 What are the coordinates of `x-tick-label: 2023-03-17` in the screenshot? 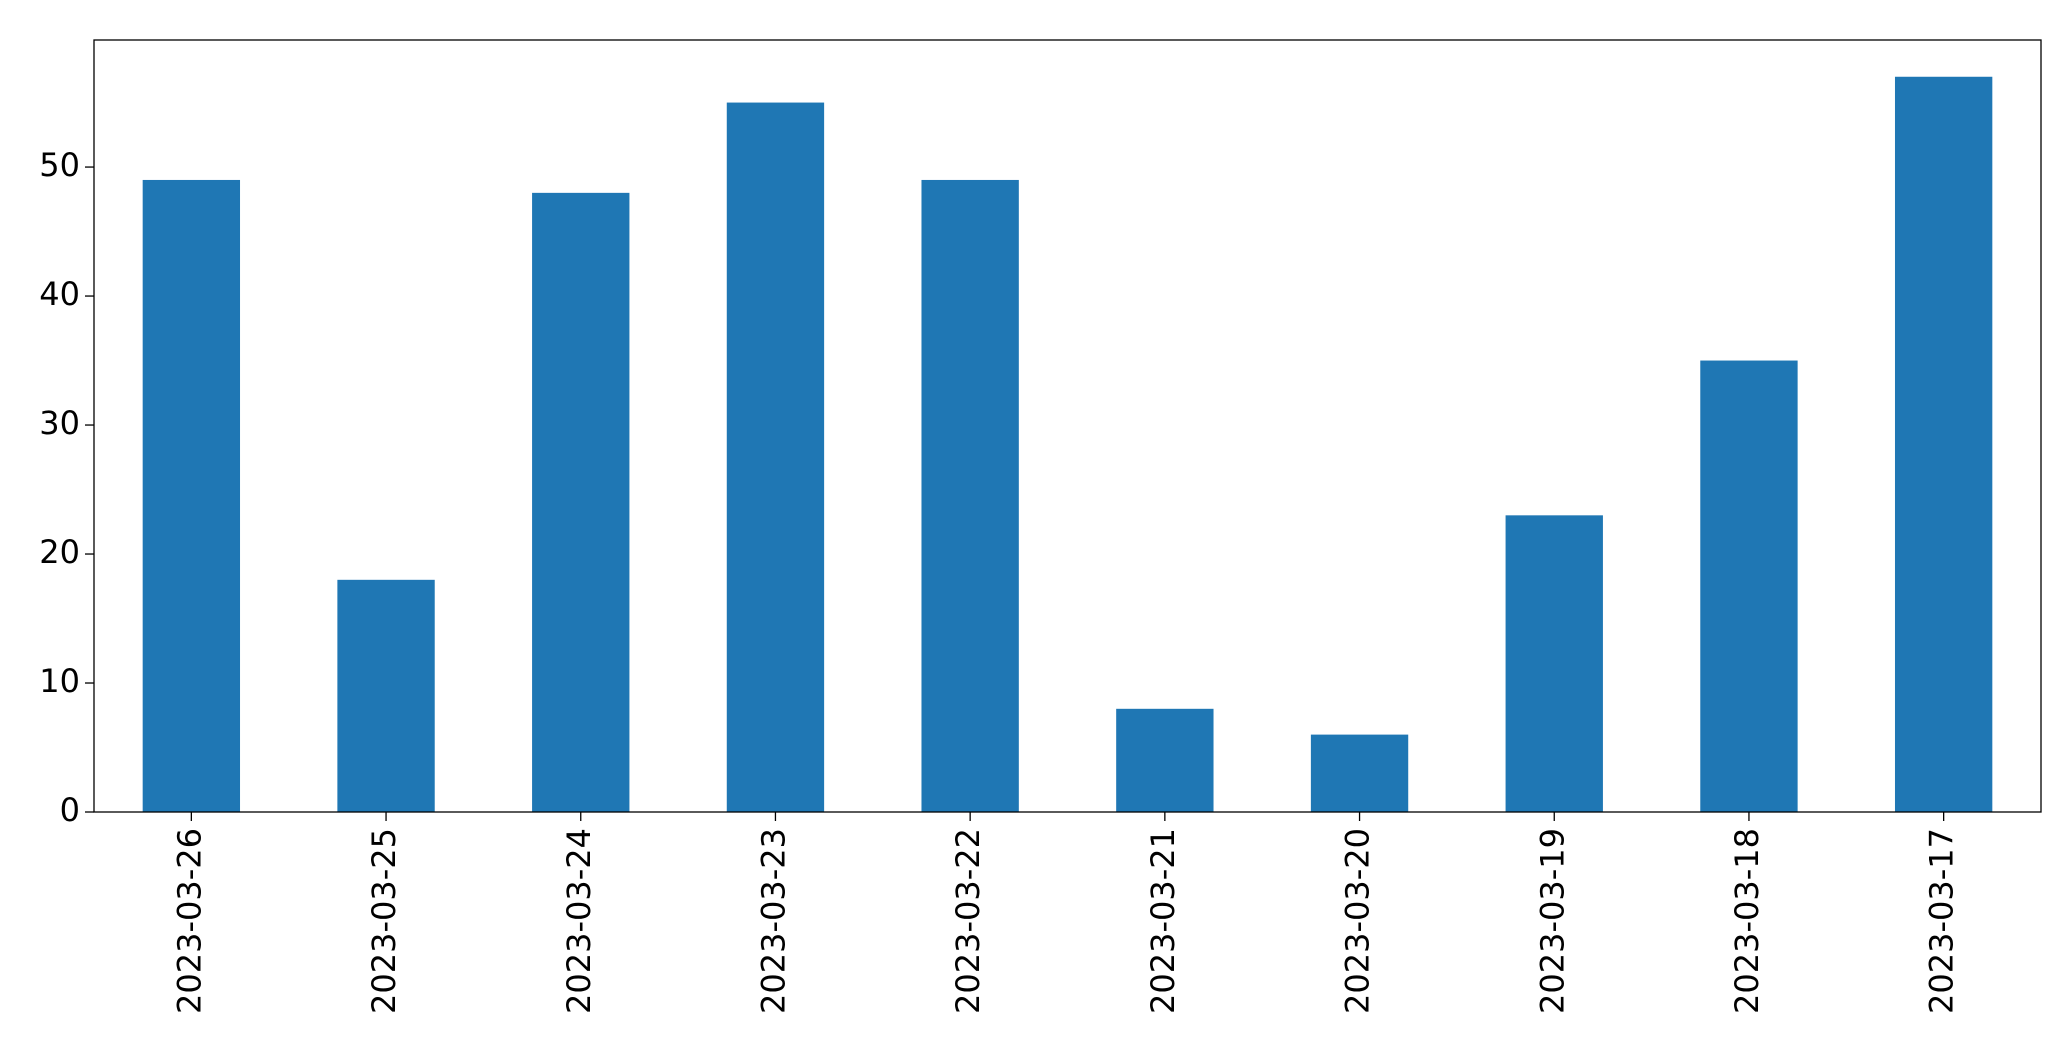 It's located at (1942, 921).